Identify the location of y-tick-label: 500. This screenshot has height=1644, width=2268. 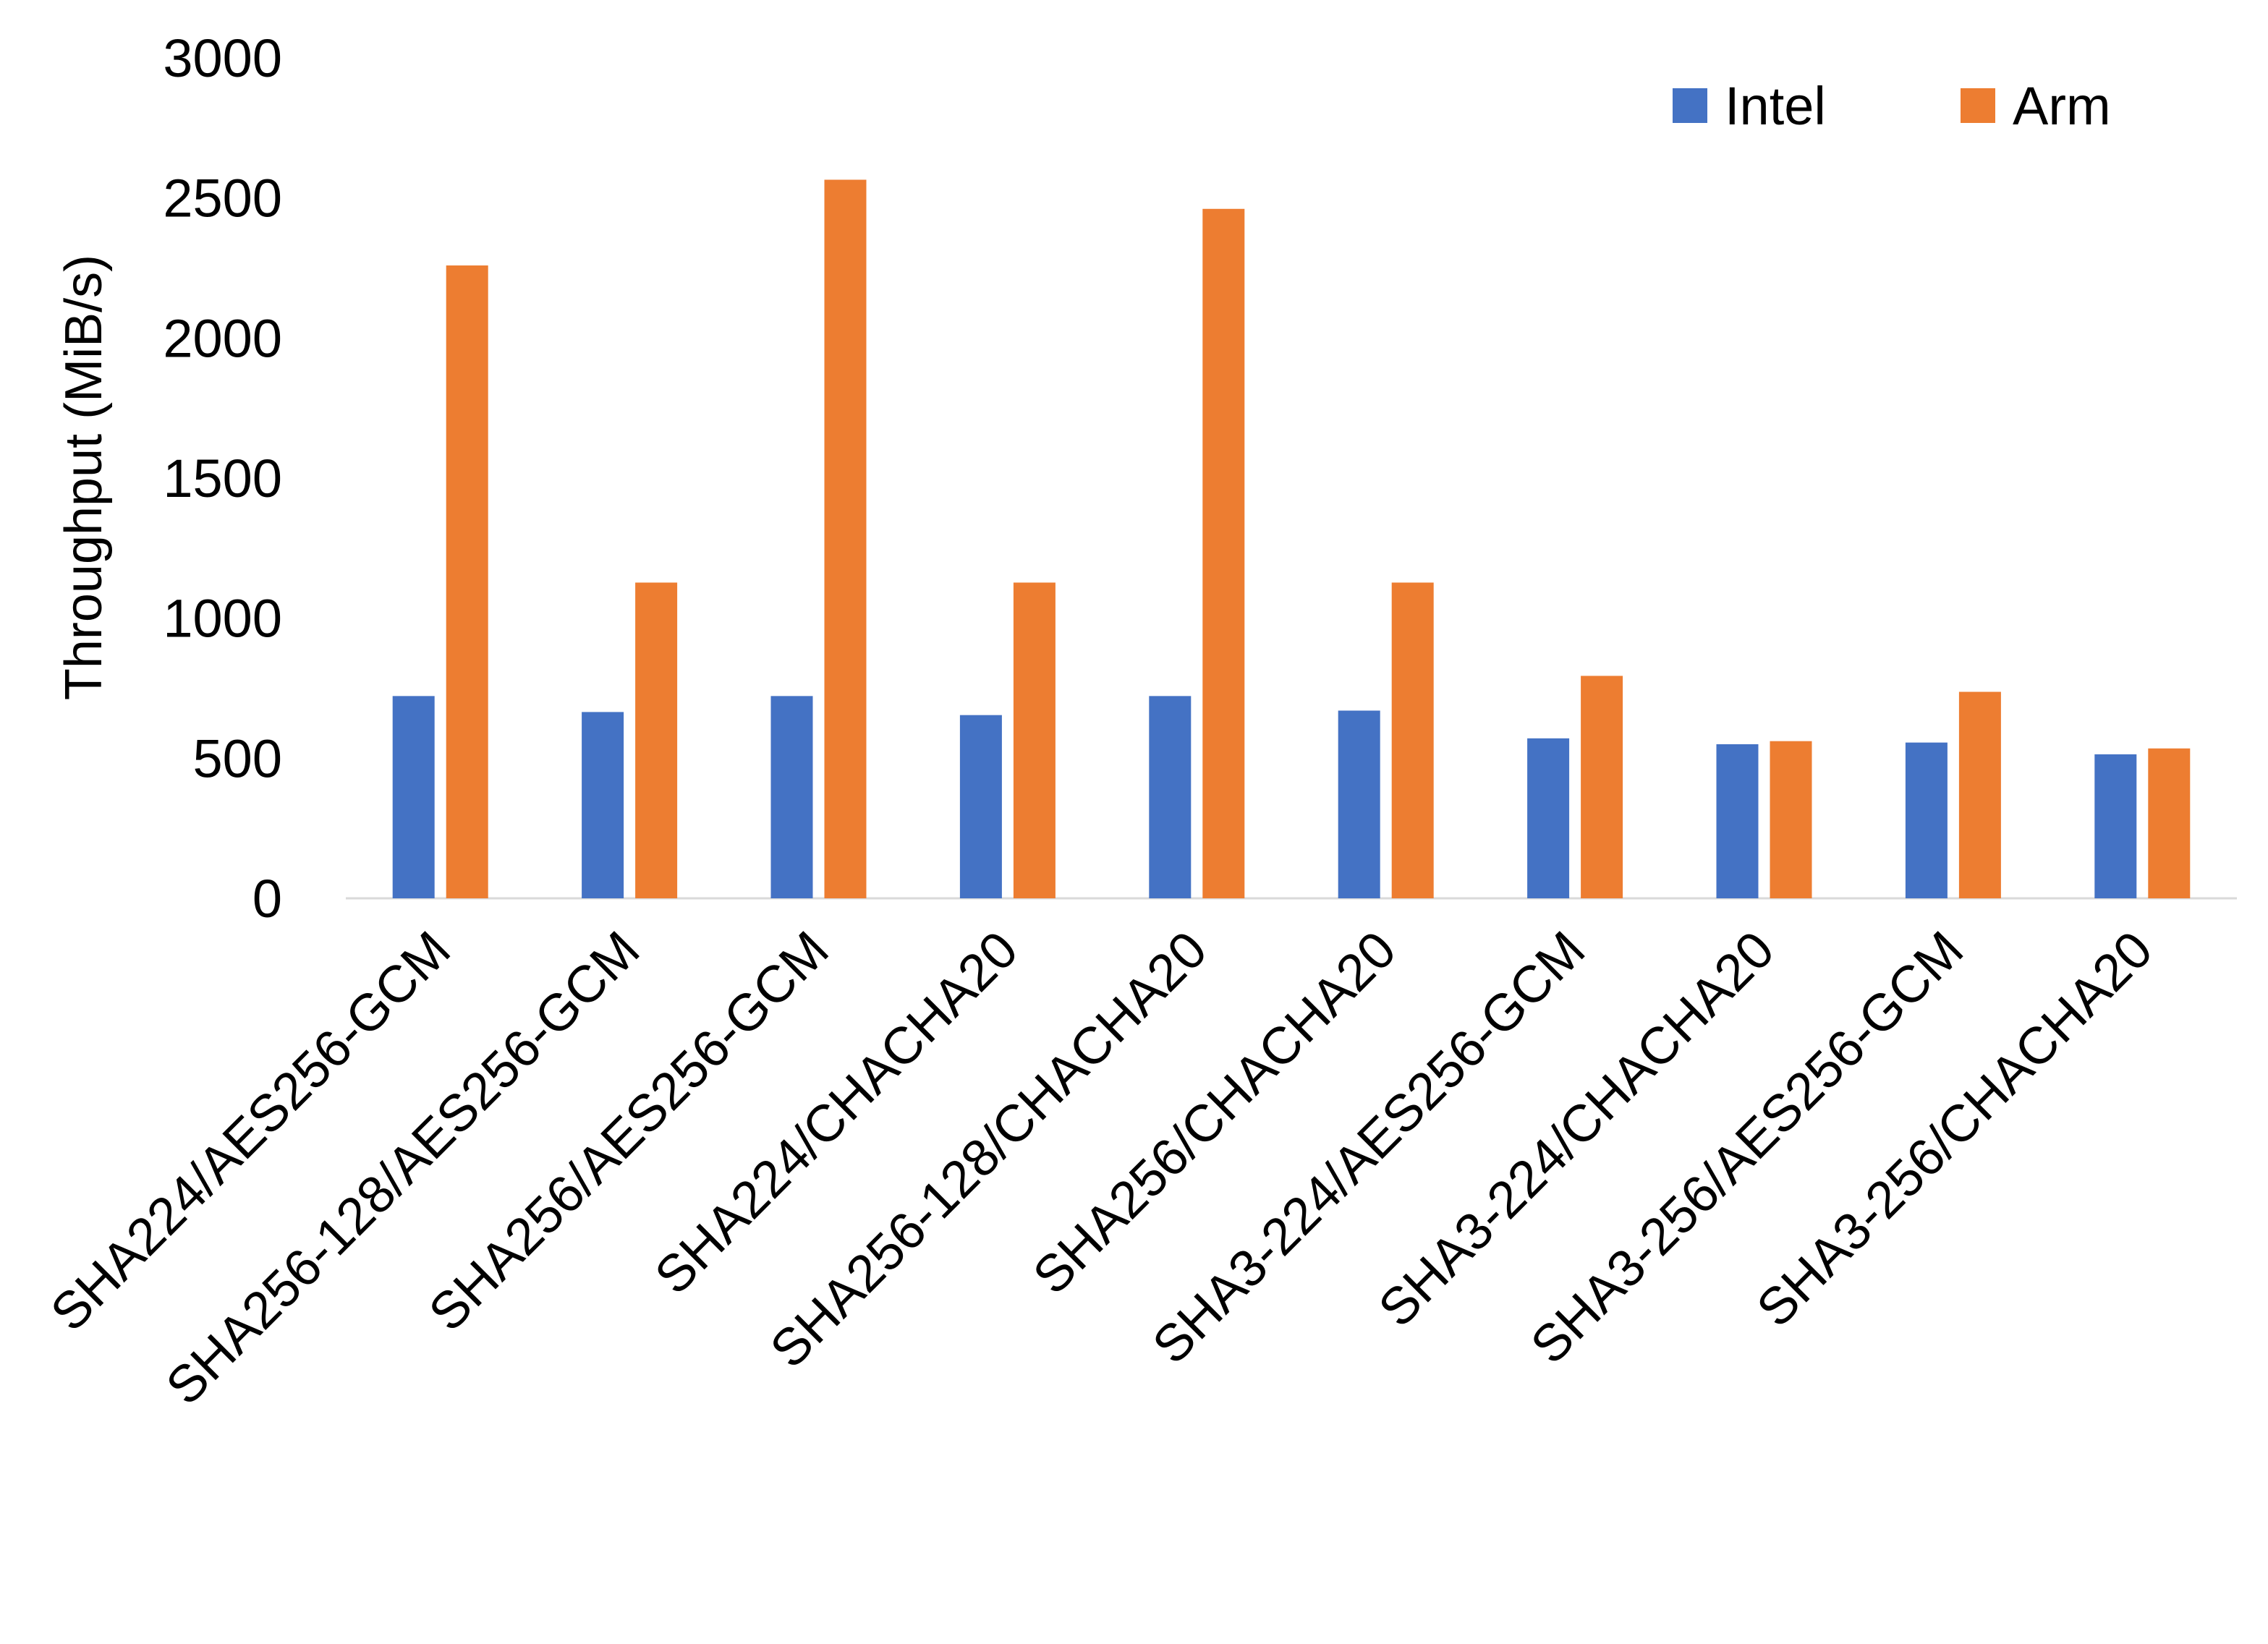
(238, 758).